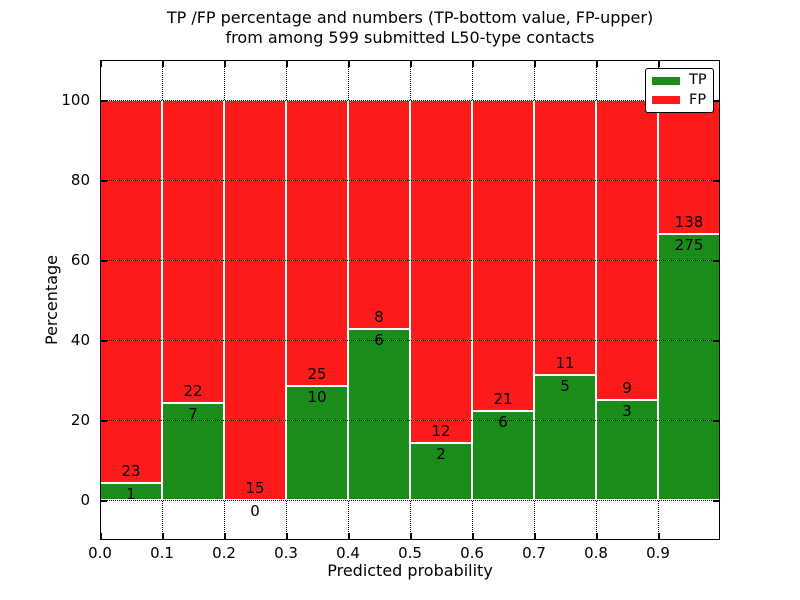  What do you see at coordinates (689, 244) in the screenshot?
I see `tp-count-label: 275` at bounding box center [689, 244].